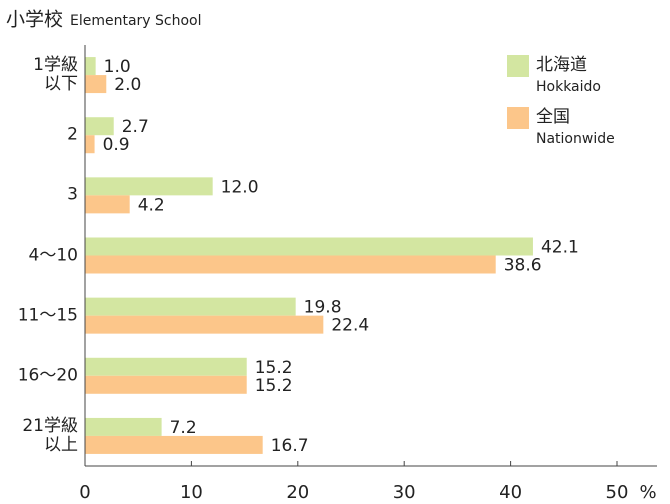 This screenshot has width=670, height=504. What do you see at coordinates (290, 446) in the screenshot?
I see `value-label: 16.7` at bounding box center [290, 446].